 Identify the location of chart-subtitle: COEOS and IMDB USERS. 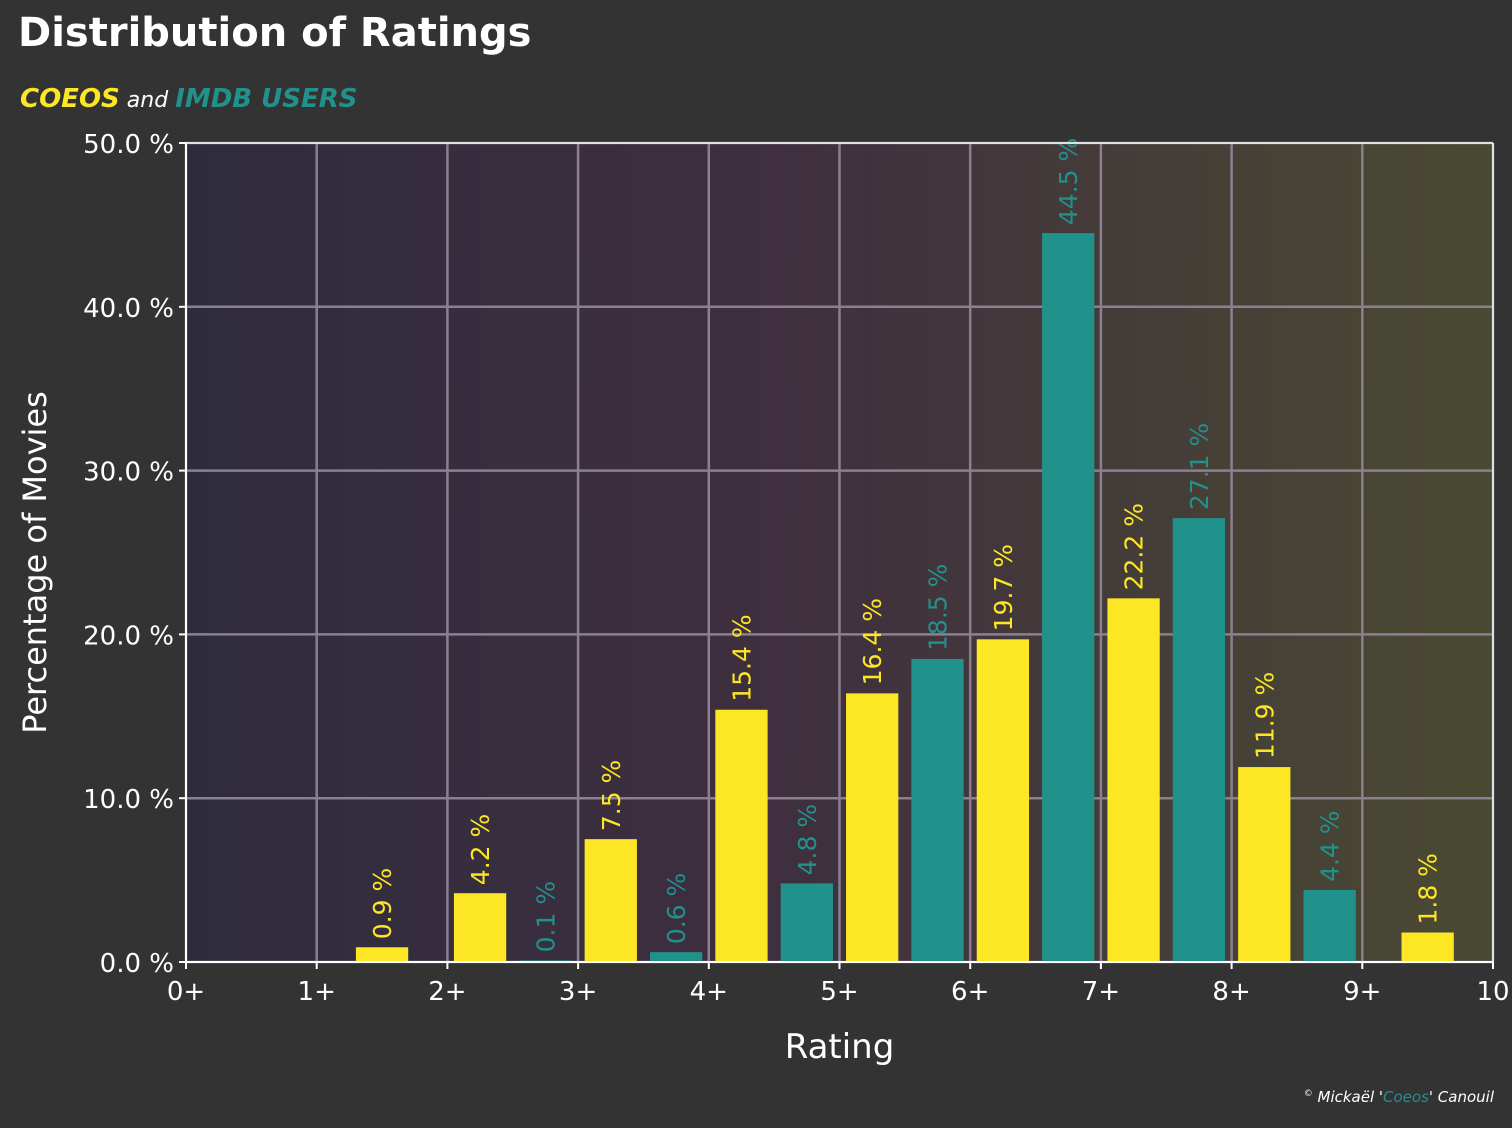
(189, 99).